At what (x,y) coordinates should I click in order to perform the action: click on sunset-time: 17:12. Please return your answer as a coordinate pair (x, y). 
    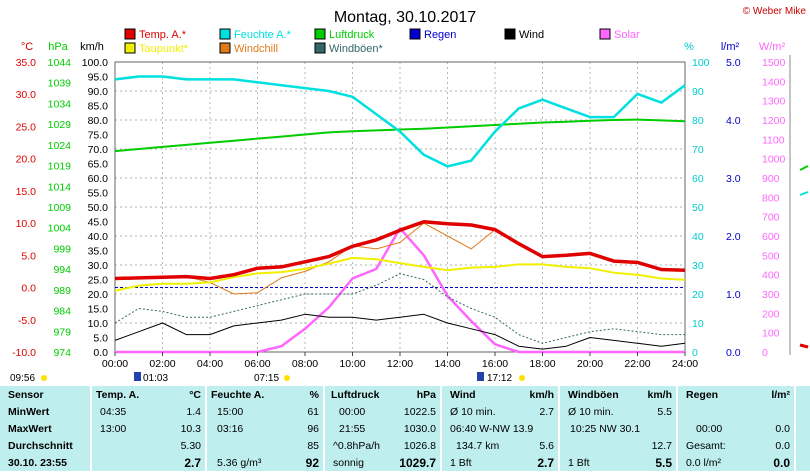
    Looking at the image, I should click on (499, 378).